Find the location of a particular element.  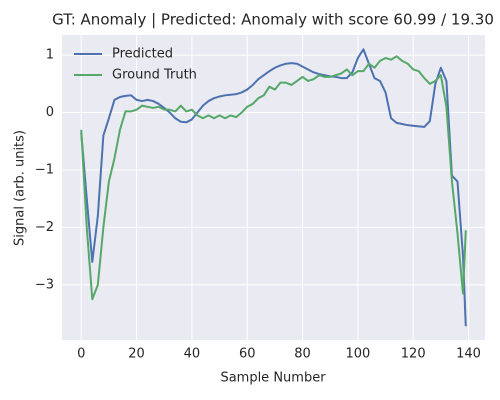

y-tick-label: −3 is located at coordinates (44, 284).